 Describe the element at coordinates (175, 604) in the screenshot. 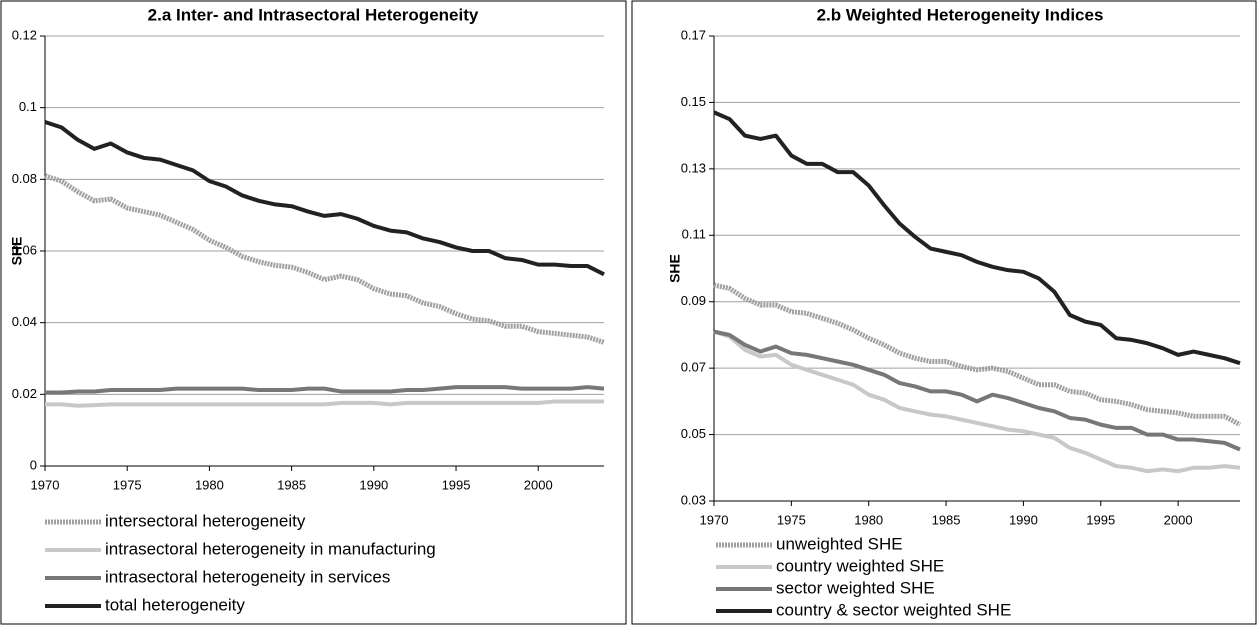

I see `legend-label: total heterogeneity` at that location.